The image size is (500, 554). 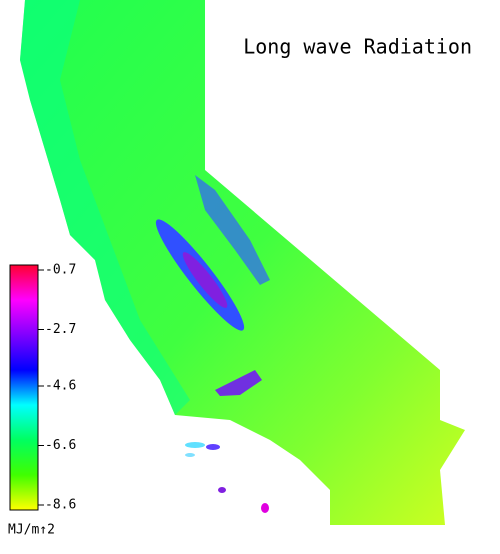 I want to click on colorbar-scale, so click(x=24, y=387).